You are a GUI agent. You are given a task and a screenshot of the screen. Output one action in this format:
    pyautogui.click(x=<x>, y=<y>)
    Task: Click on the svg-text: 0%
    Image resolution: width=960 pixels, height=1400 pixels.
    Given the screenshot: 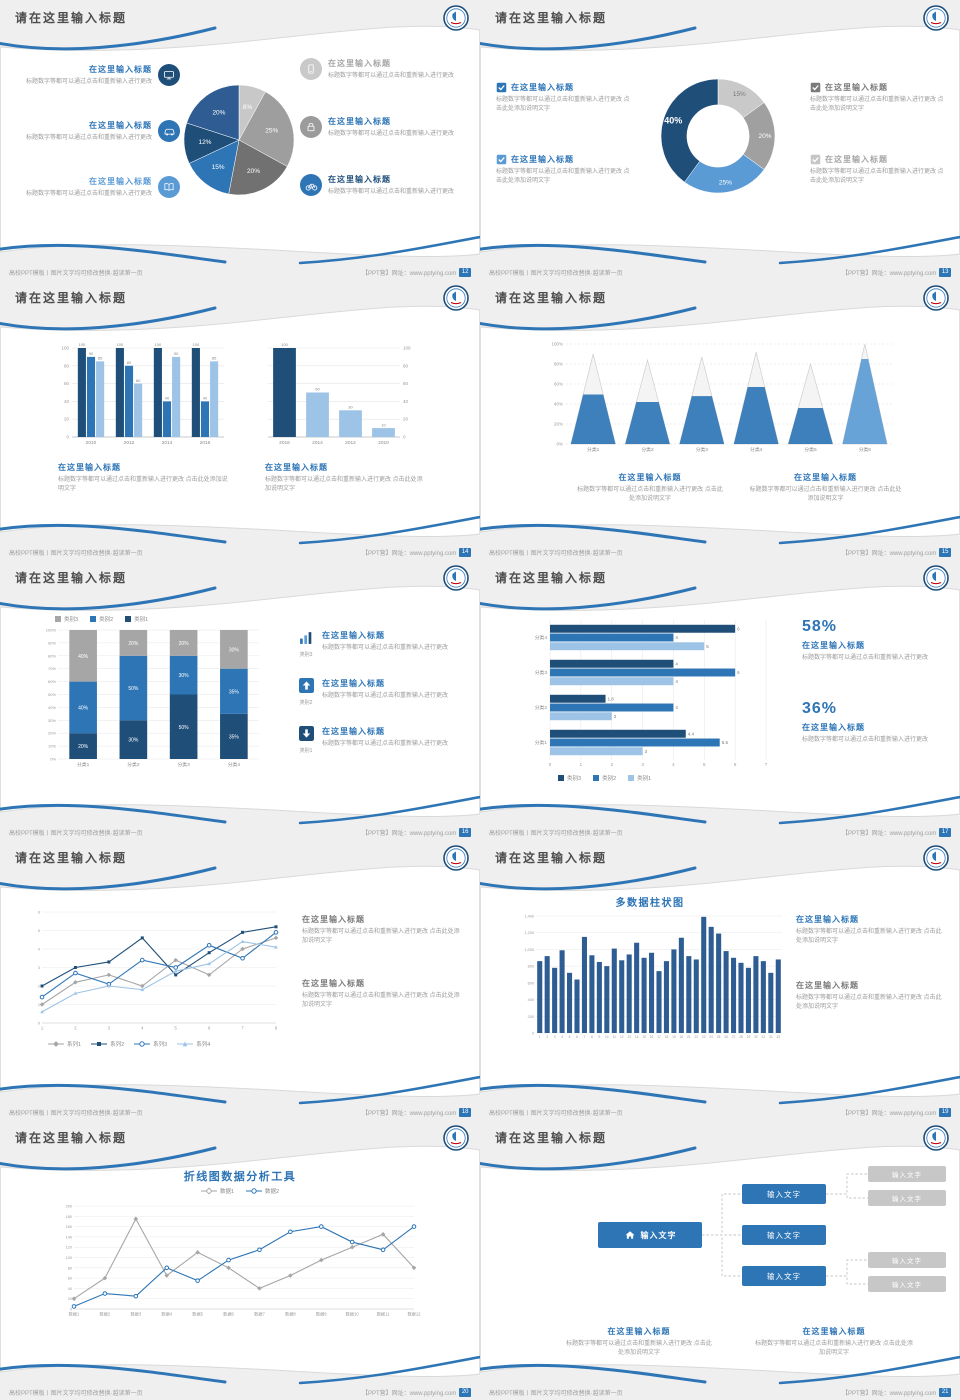 What is the action you would take?
    pyautogui.click(x=53, y=759)
    